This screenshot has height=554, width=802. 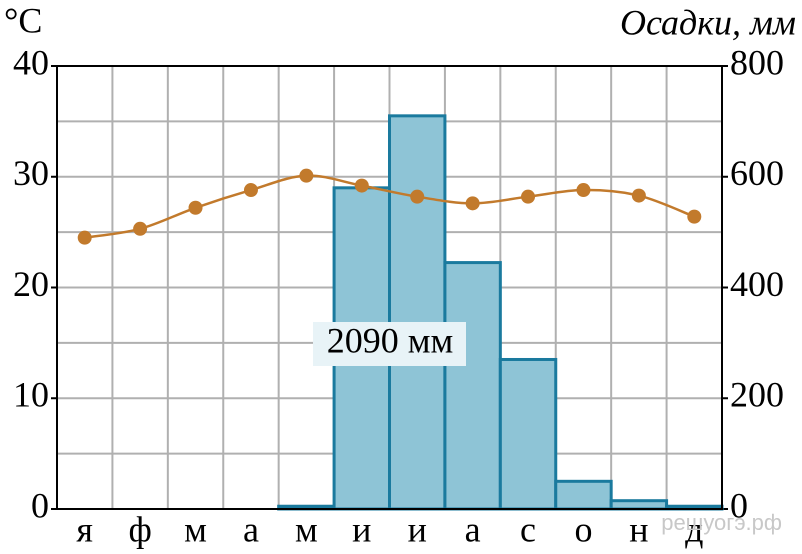 I want to click on y2-tick-label: 0, so click(x=739, y=505).